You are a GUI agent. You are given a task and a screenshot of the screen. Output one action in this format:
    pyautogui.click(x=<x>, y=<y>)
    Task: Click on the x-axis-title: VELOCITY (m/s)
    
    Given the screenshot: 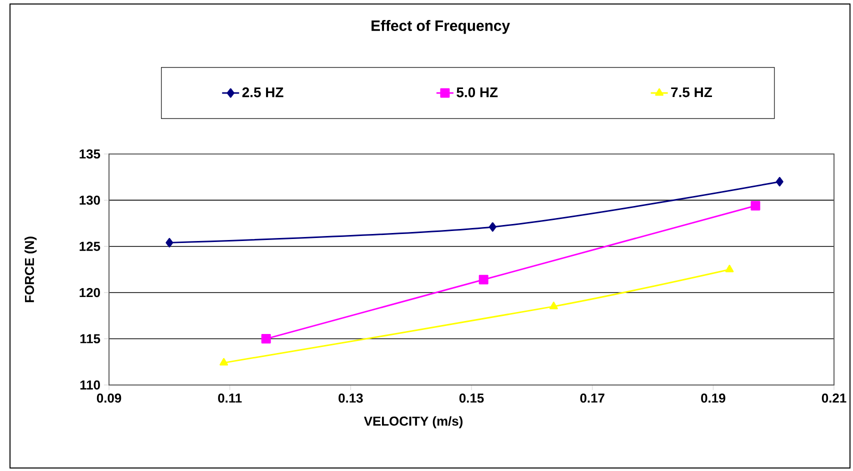 What is the action you would take?
    pyautogui.click(x=413, y=422)
    